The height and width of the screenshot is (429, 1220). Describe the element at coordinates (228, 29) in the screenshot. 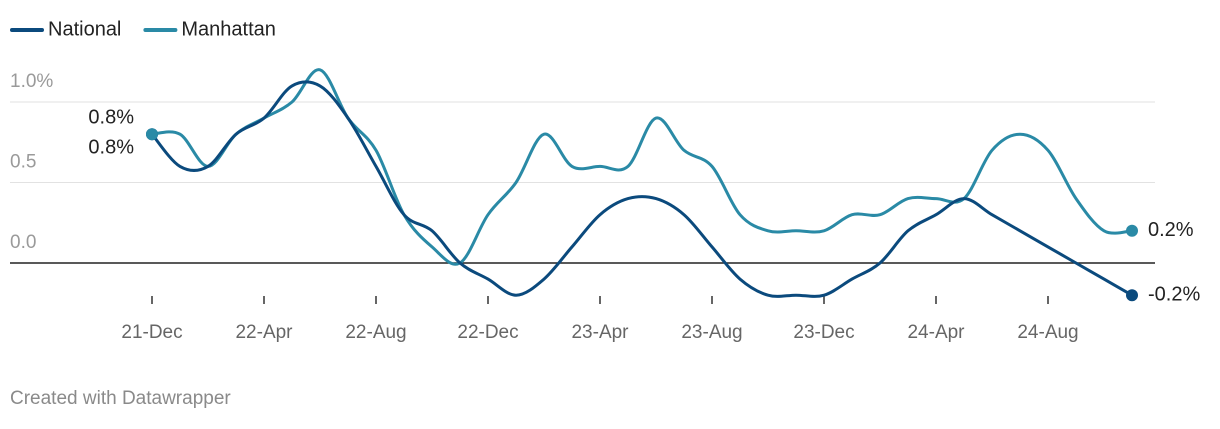

I see `legend-label: Manhattan` at that location.